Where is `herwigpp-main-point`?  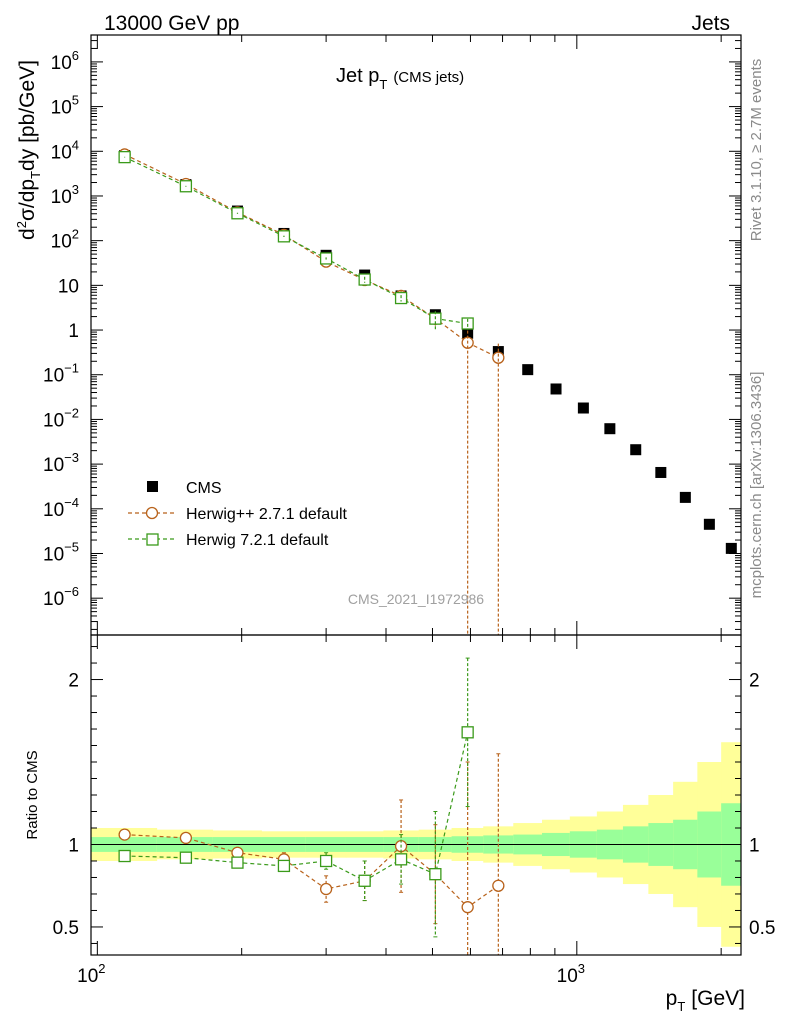
herwigpp-main-point is located at coordinates (498, 357).